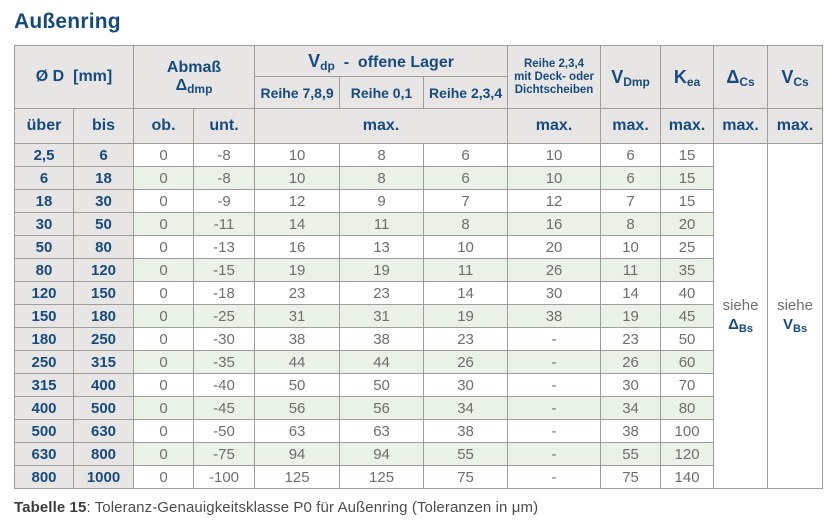  Describe the element at coordinates (466, 201) in the screenshot. I see `tolerance-value-cell: 7` at that location.